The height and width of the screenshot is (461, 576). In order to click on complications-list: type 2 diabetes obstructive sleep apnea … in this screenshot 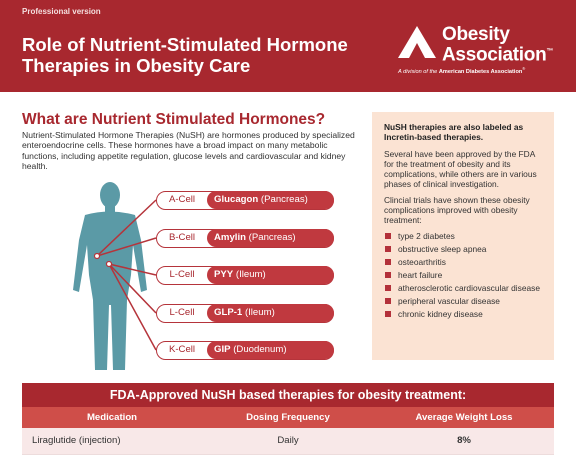, I will do `click(463, 275)`.